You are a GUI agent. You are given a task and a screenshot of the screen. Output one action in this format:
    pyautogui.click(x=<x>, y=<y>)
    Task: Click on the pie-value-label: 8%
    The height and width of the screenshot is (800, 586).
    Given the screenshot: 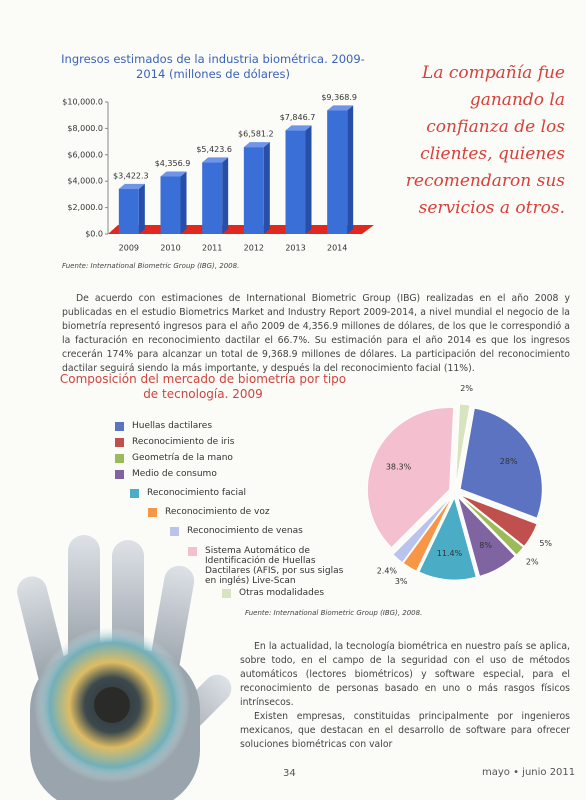 What is the action you would take?
    pyautogui.click(x=485, y=545)
    